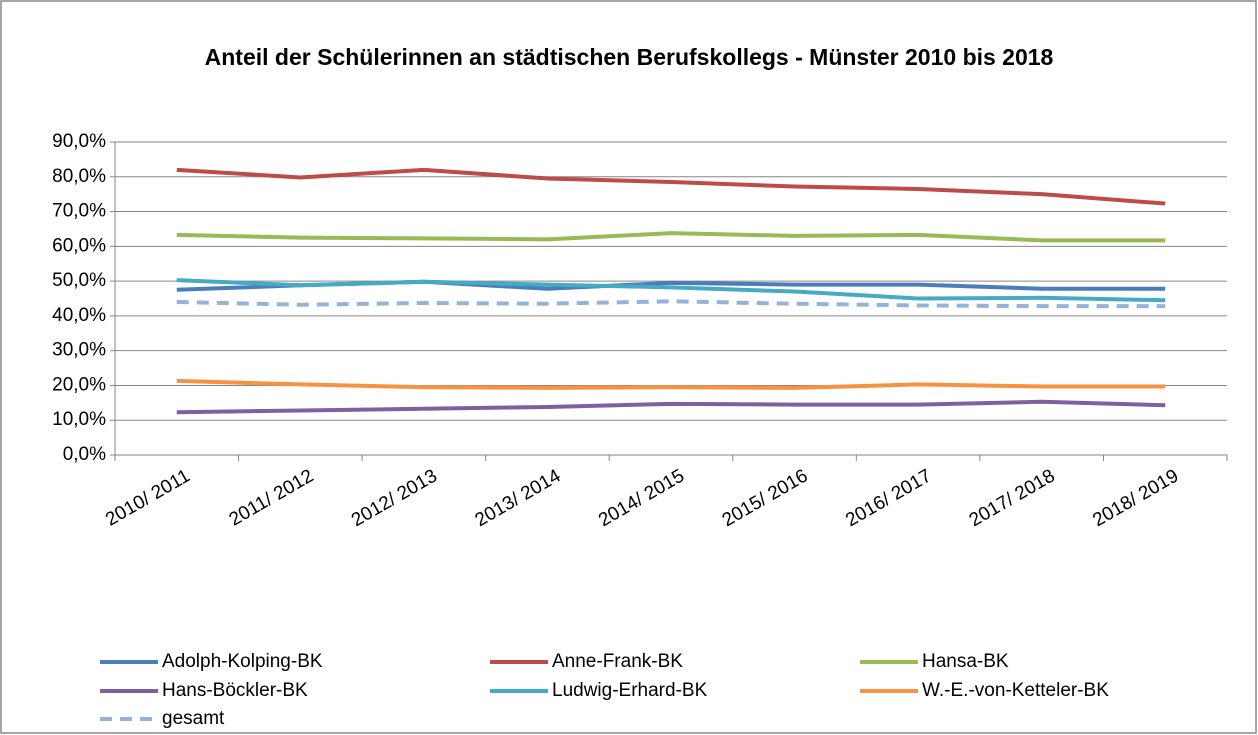  I want to click on legend-label: Adolph-Kolping-BK, so click(242, 661).